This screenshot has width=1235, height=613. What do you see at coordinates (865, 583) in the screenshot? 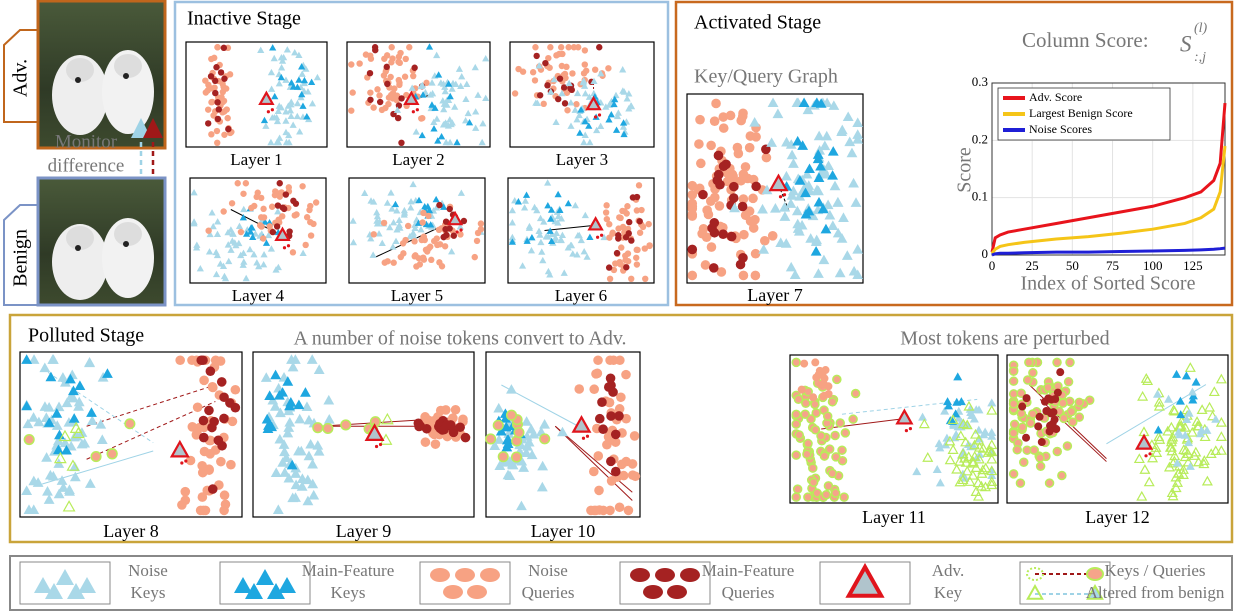
I see `legend-item` at bounding box center [865, 583].